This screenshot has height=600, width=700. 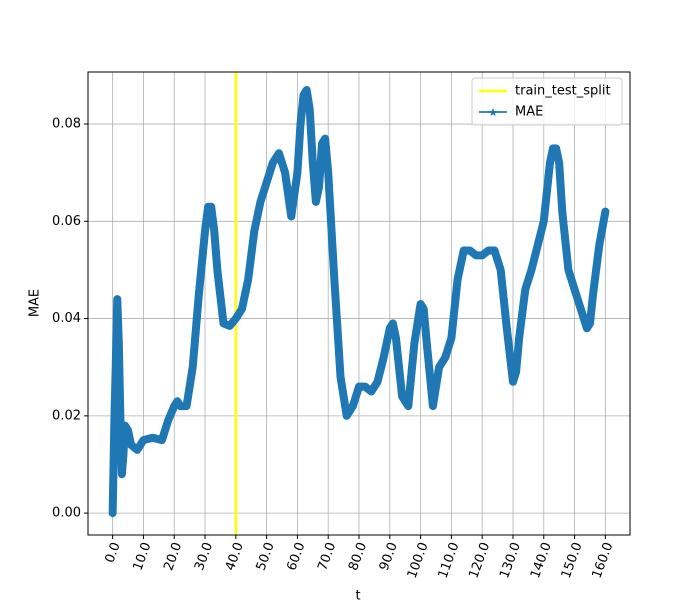 What do you see at coordinates (563, 91) in the screenshot?
I see `legend-label: train_test_split` at bounding box center [563, 91].